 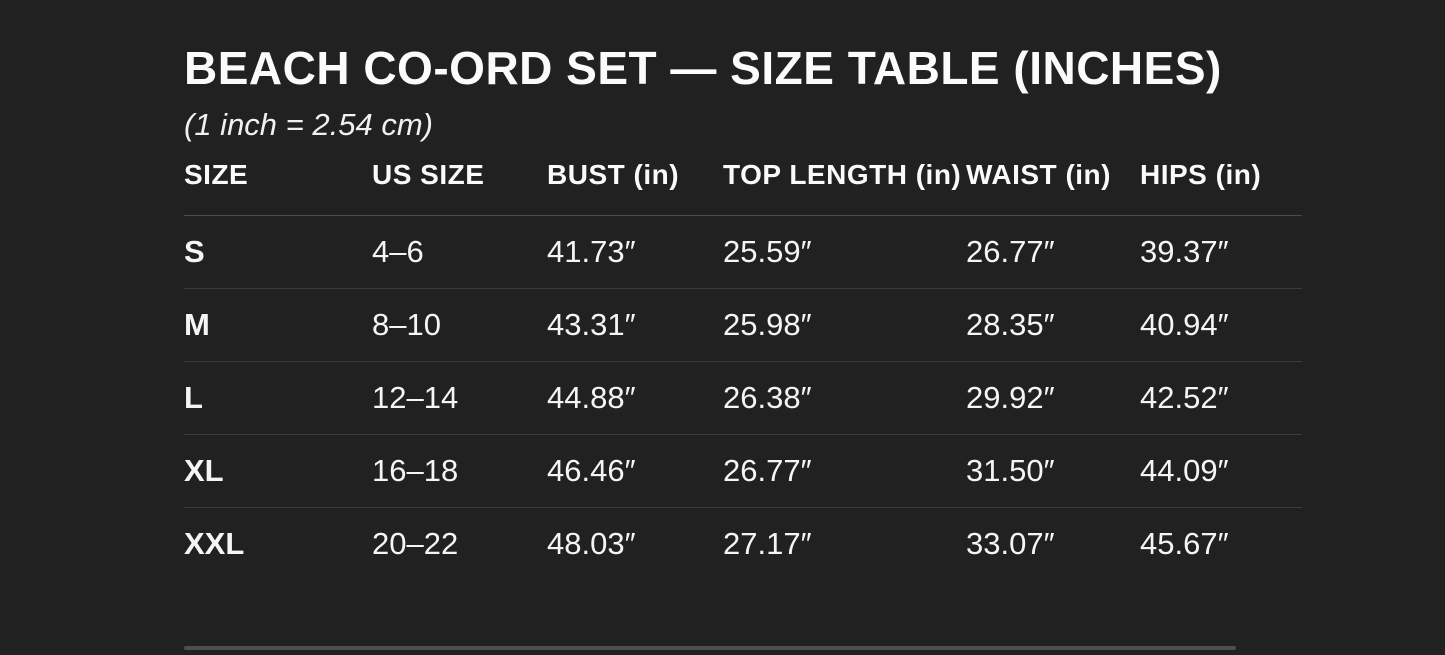 What do you see at coordinates (635, 398) in the screenshot?
I see `cell-bust: 44.88″` at bounding box center [635, 398].